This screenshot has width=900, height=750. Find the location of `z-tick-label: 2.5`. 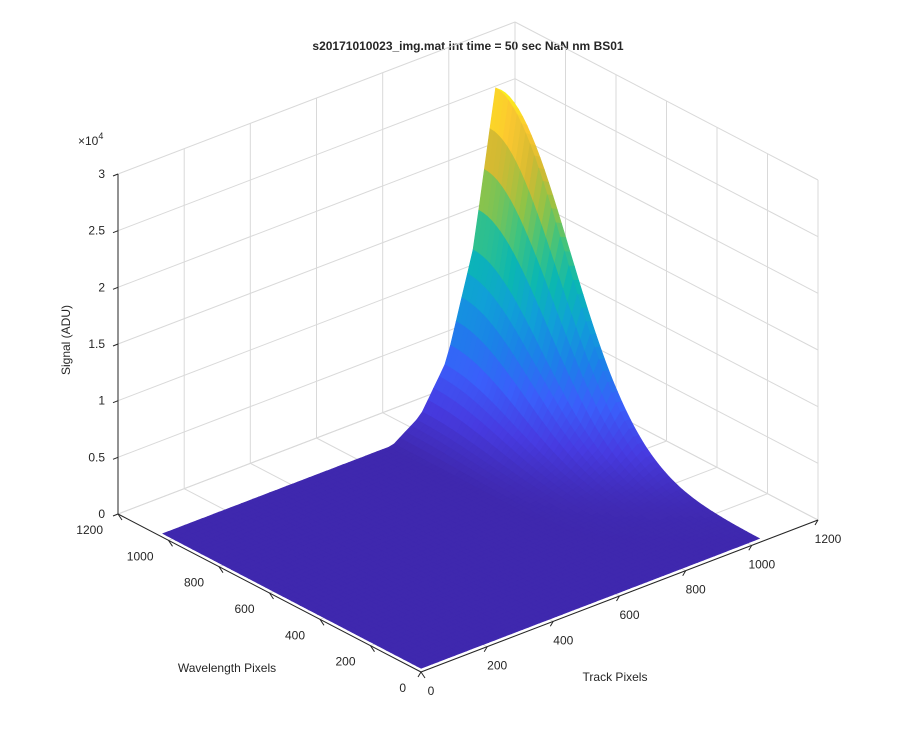

z-tick-label: 2.5 is located at coordinates (96, 231).